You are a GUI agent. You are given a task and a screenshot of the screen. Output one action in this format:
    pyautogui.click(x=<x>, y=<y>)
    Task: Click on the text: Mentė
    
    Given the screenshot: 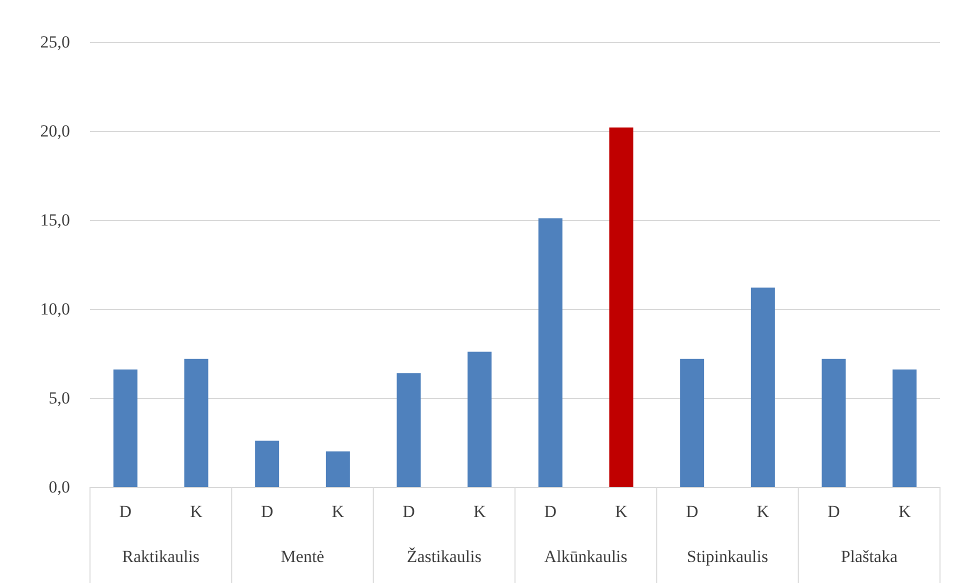 What is the action you would take?
    pyautogui.click(x=302, y=556)
    